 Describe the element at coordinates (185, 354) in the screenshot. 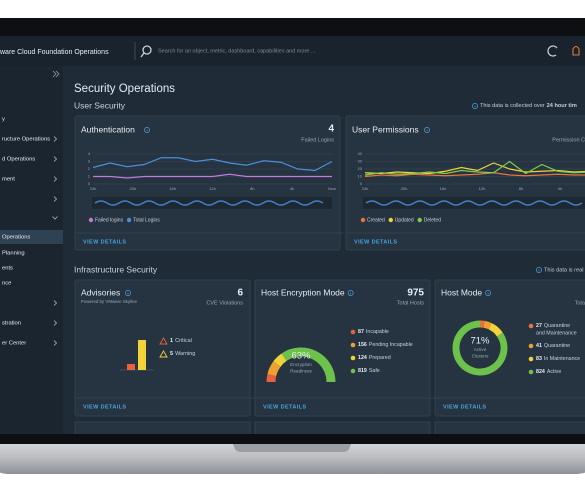

I see `advisory-label: Warning` at that location.